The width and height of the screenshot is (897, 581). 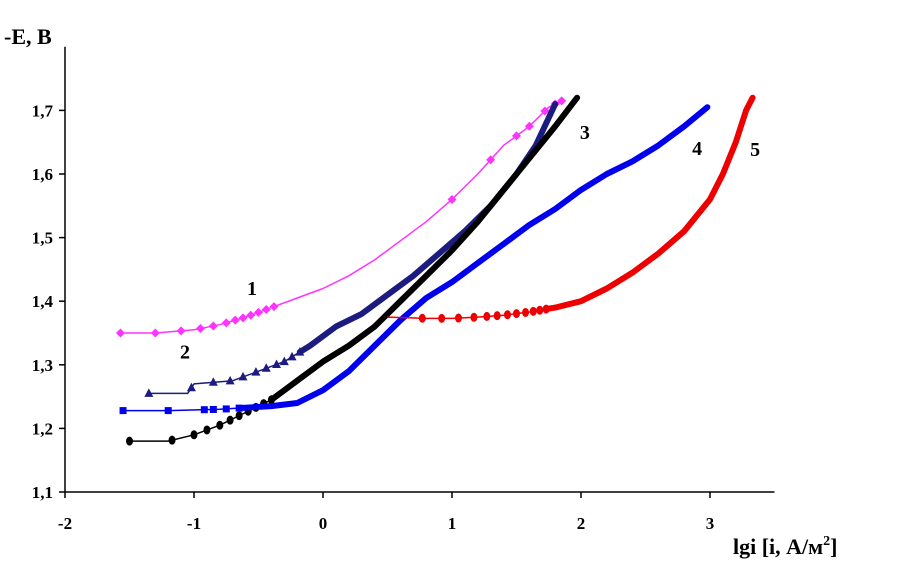 I want to click on curve-label-2: 2, so click(x=185, y=352).